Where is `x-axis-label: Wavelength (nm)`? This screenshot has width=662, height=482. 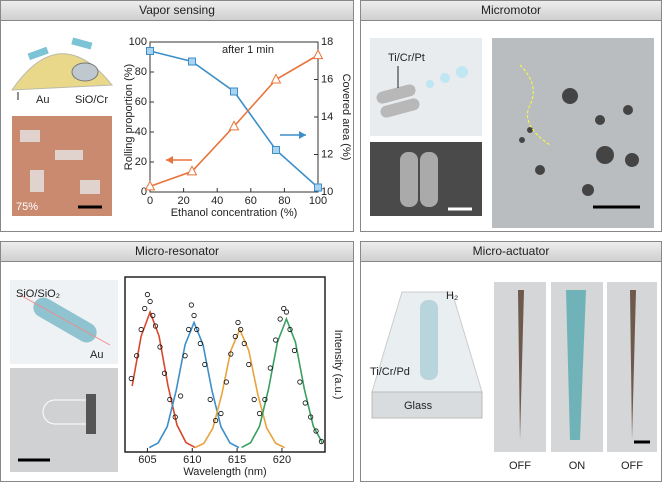 x-axis-label: Wavelength (nm) is located at coordinates (224, 472).